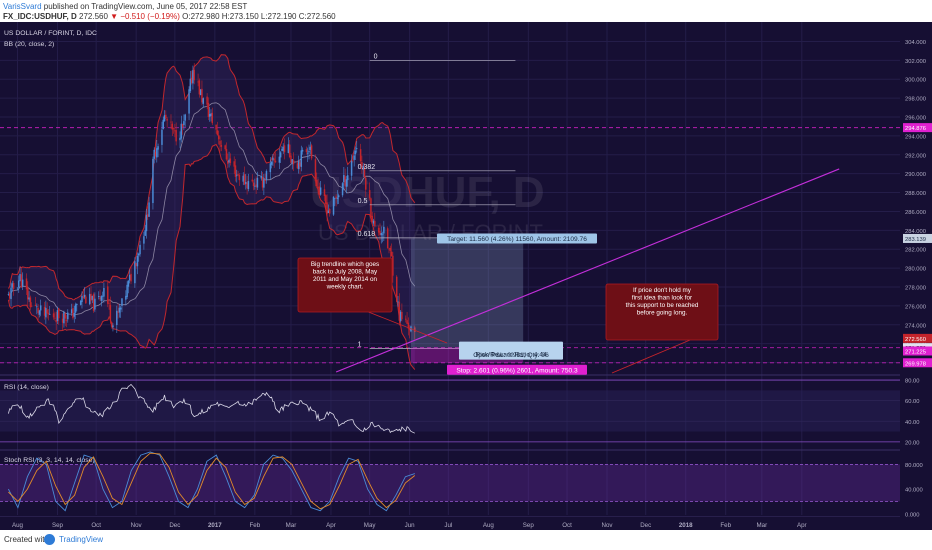  What do you see at coordinates (466, 523) in the screenshot?
I see `time-axis-bg` at bounding box center [466, 523].